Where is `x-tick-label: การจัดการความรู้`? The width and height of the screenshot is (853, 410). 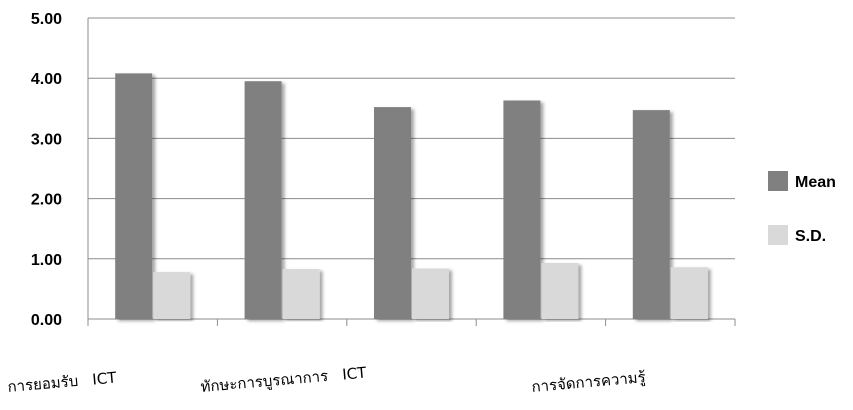 x-tick-label: การจัดการความรู้ is located at coordinates (589, 382).